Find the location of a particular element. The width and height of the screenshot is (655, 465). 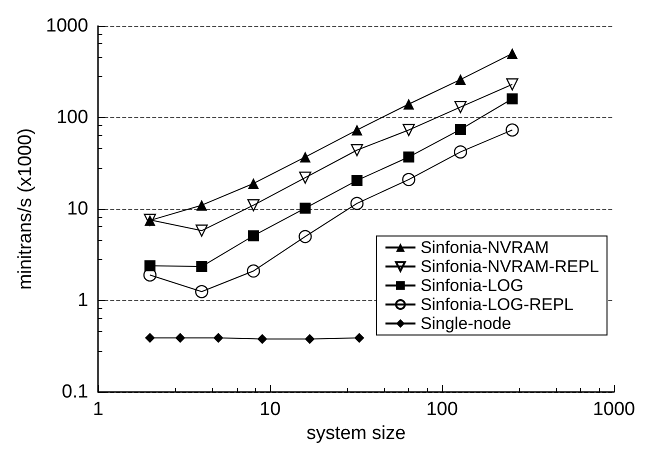

y-axis-title: minitrans/s (x1000) is located at coordinates (25, 209).